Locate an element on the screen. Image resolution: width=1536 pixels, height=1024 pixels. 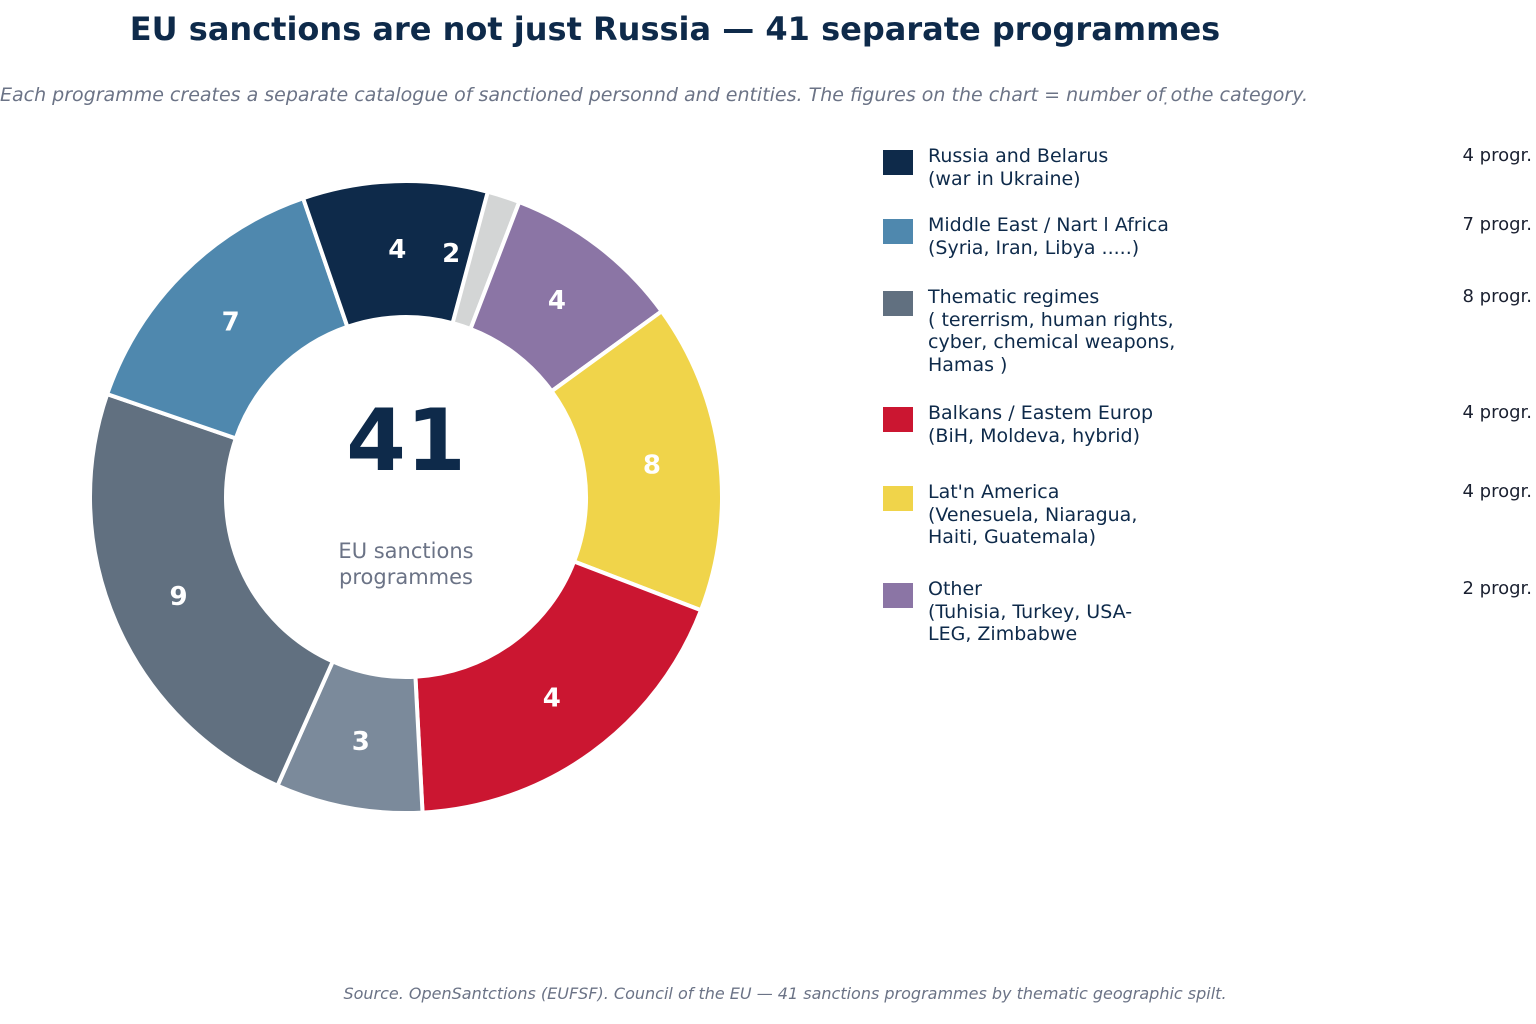
slice-value-label: 8 is located at coordinates (652, 466).